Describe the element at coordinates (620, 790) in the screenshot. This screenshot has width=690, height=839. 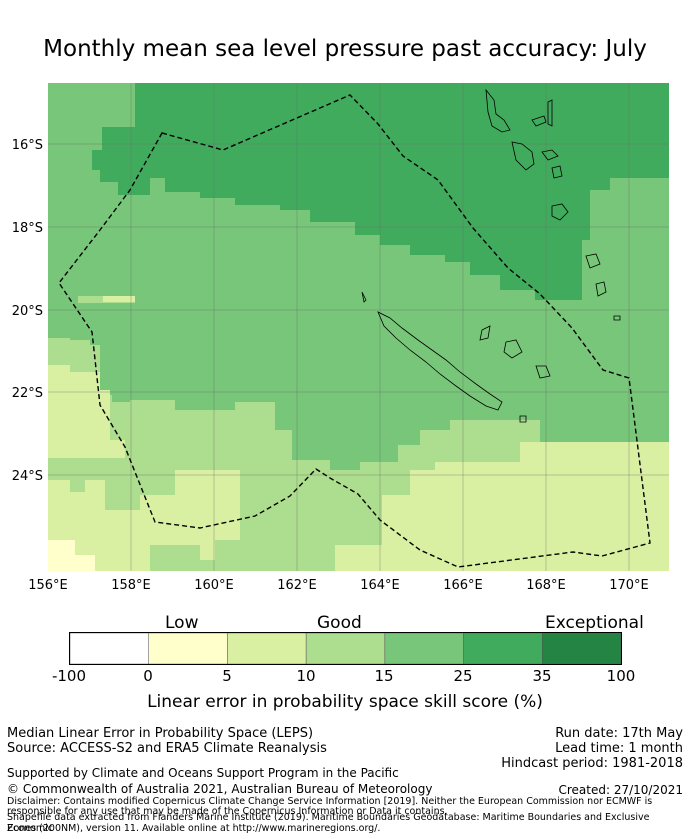
I see `created-date: Created: 27/10/2021` at that location.